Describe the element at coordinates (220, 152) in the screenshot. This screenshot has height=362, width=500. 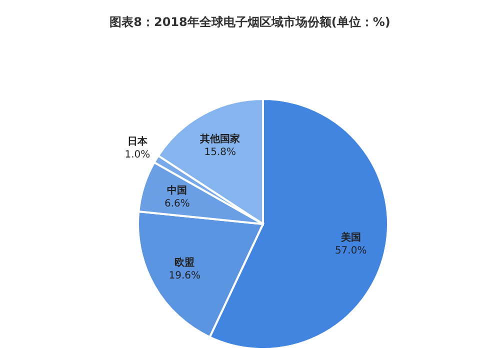
I see `data-label: 15.8%` at that location.